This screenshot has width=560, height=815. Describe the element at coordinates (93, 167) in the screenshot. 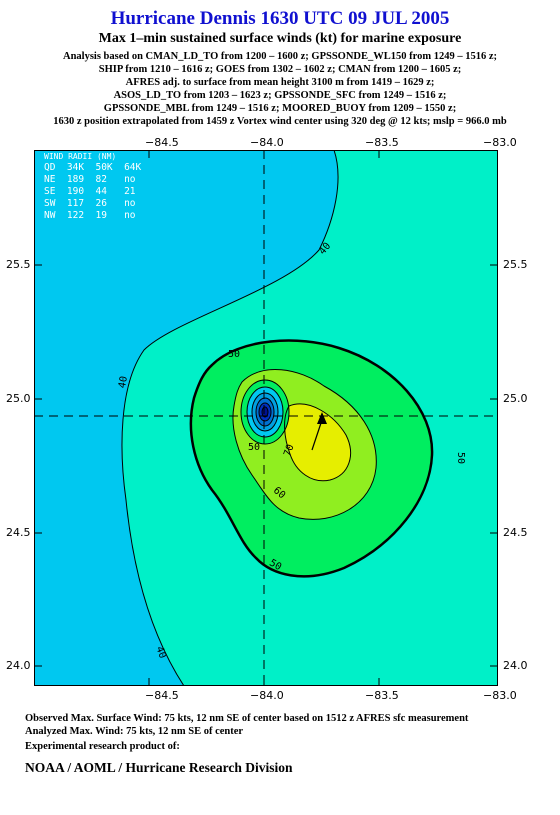

I see `wind-radii-header: QD 34K 50K 64K` at that location.